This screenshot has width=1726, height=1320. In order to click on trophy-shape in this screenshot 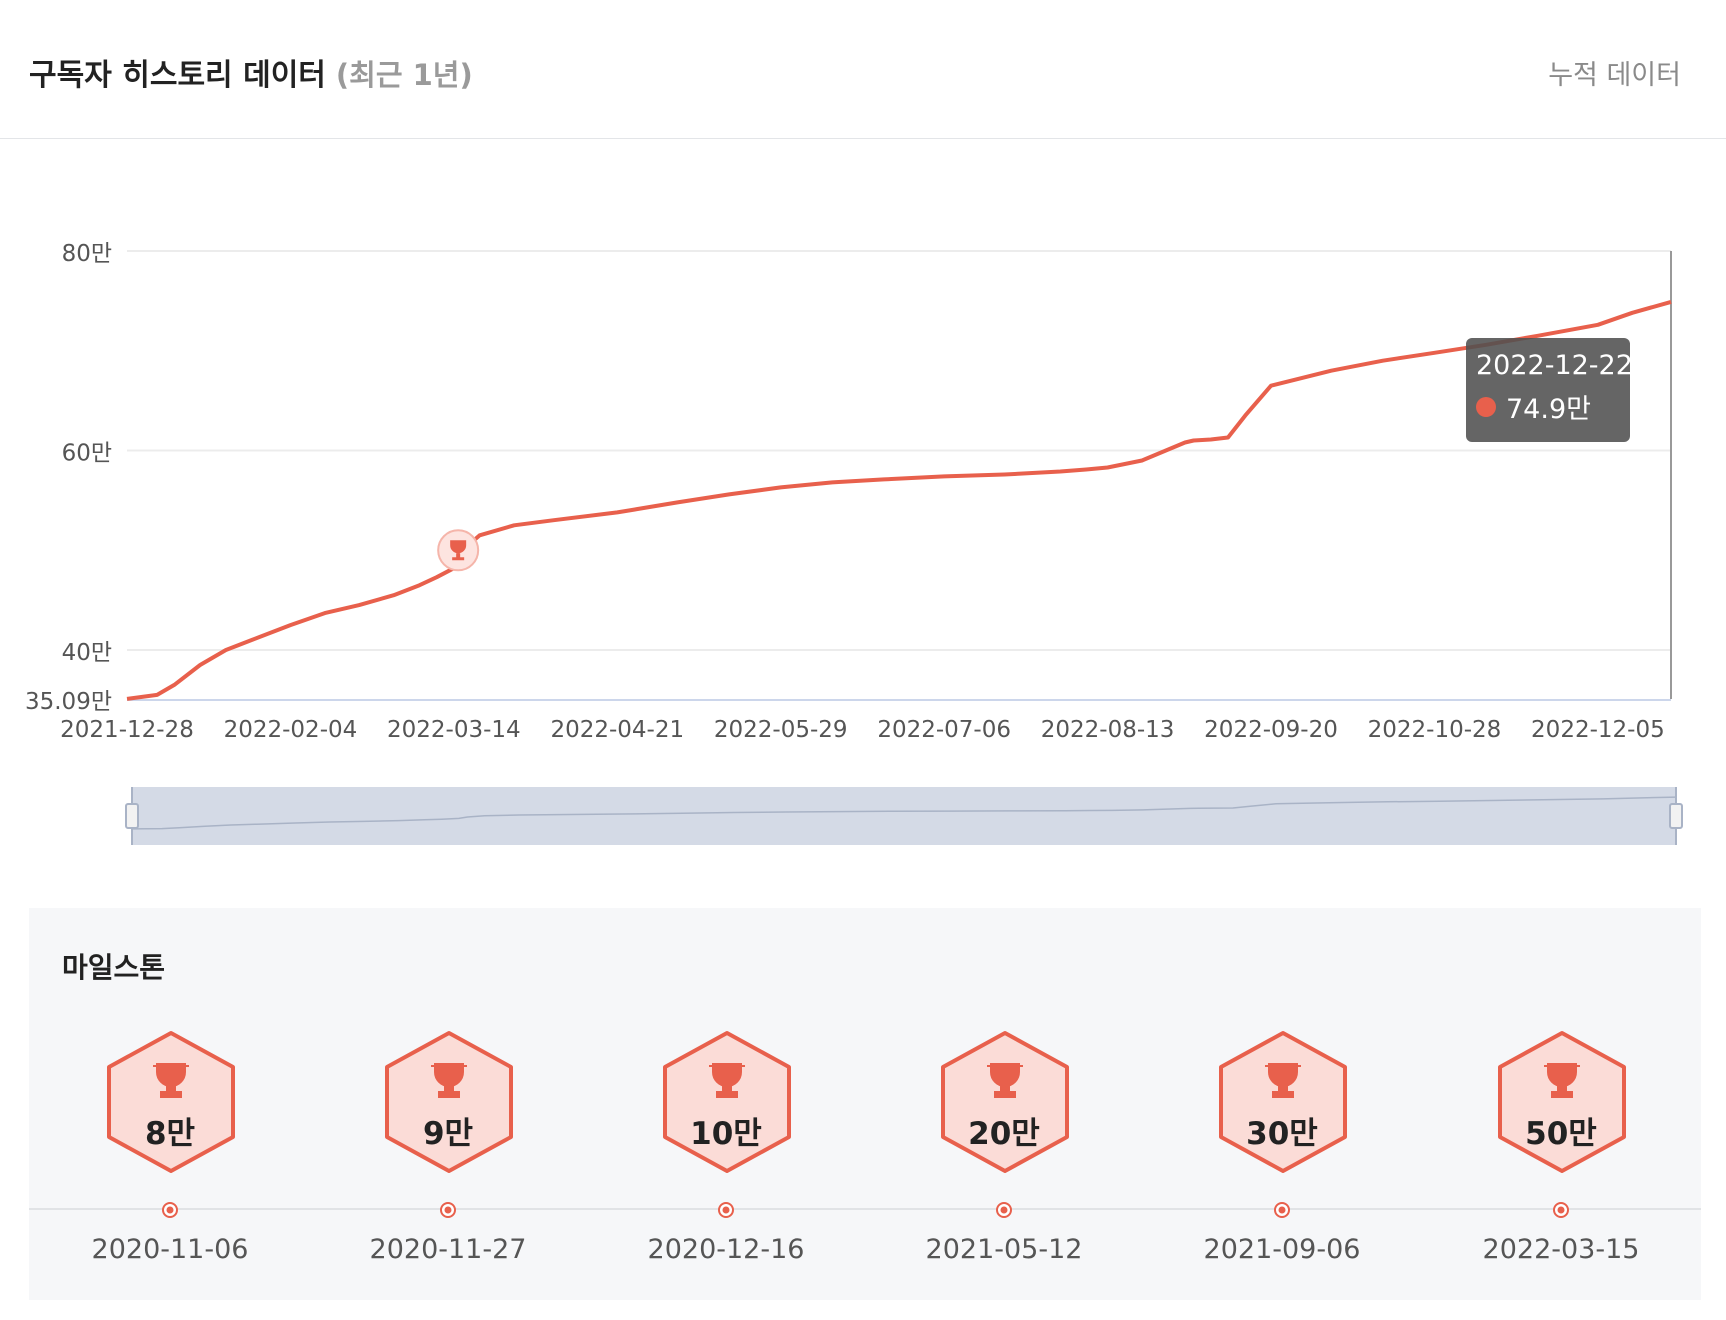, I will do `click(458, 550)`.